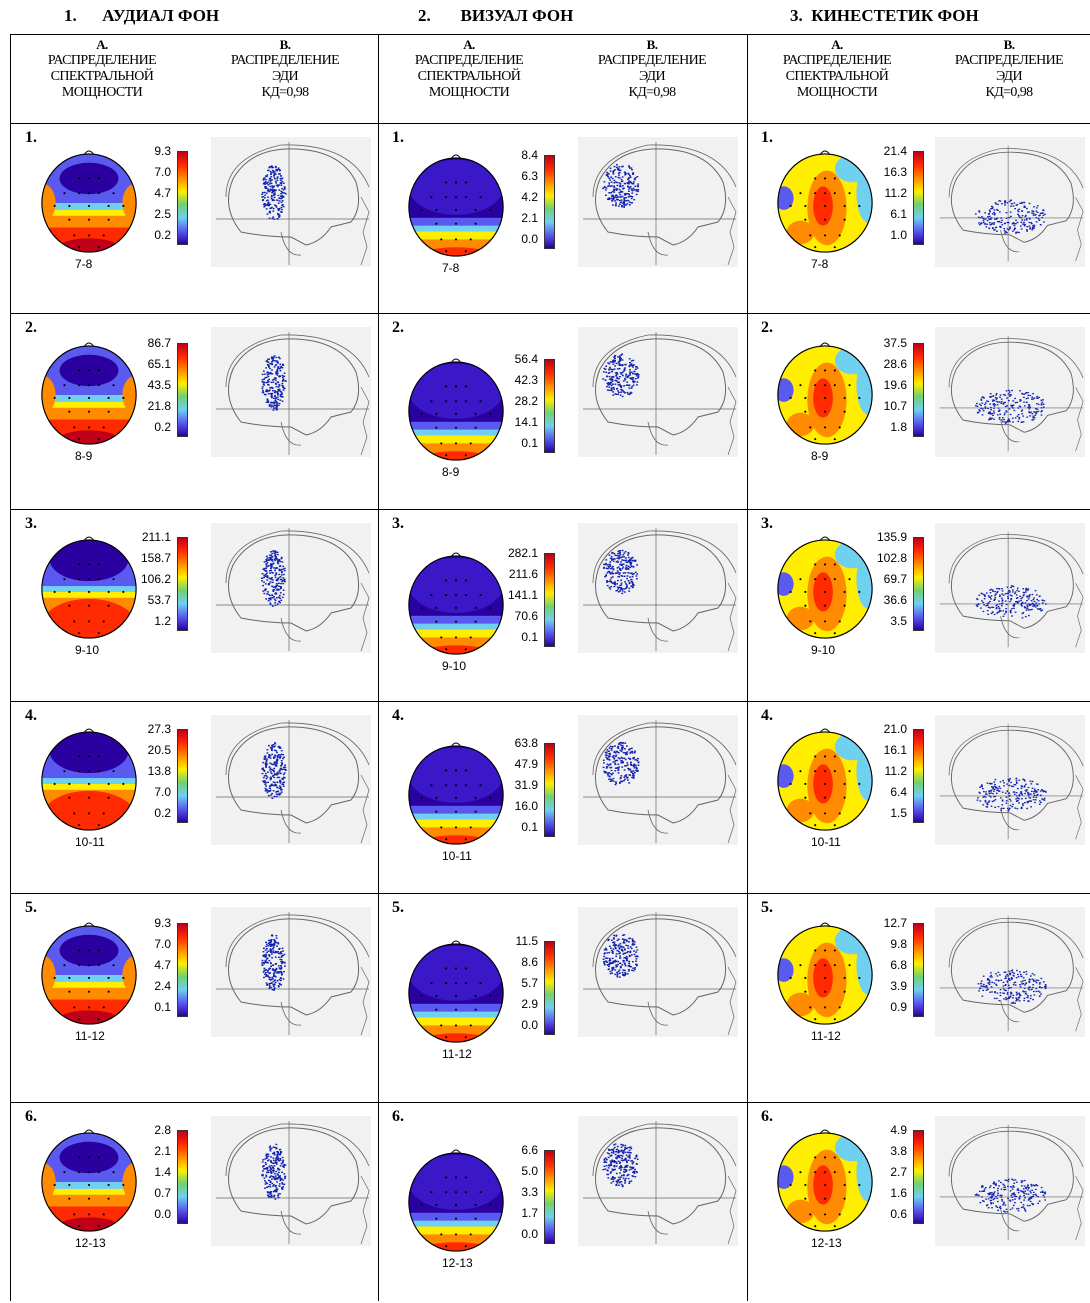  Describe the element at coordinates (1008, 69) in the screenshot. I see `column-header-3b: В. РАСПРЕДЕЛЕНИЕ ЭДИ КД=0,98` at that location.